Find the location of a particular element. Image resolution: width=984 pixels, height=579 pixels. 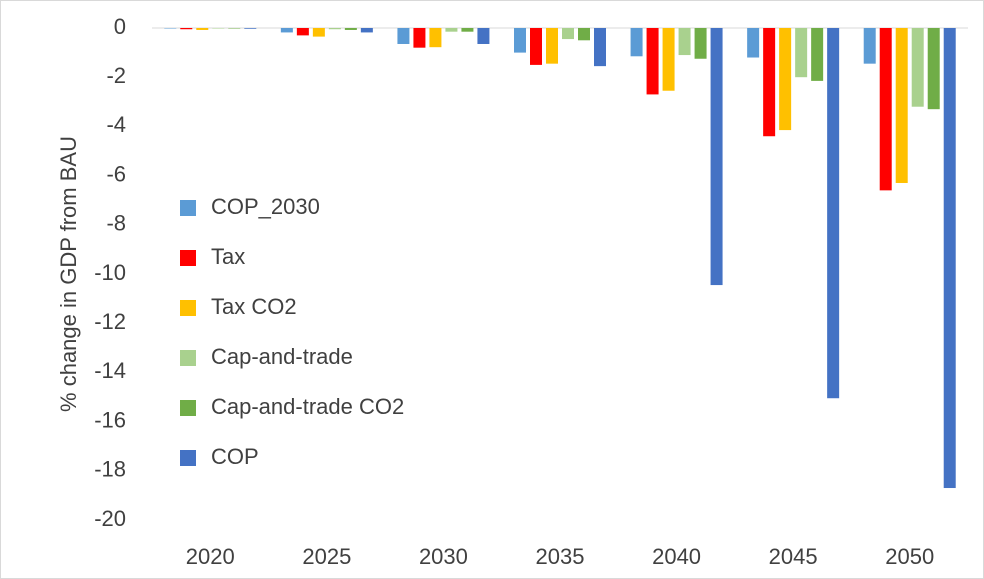

y-tick-label: -10 is located at coordinates (110, 272).